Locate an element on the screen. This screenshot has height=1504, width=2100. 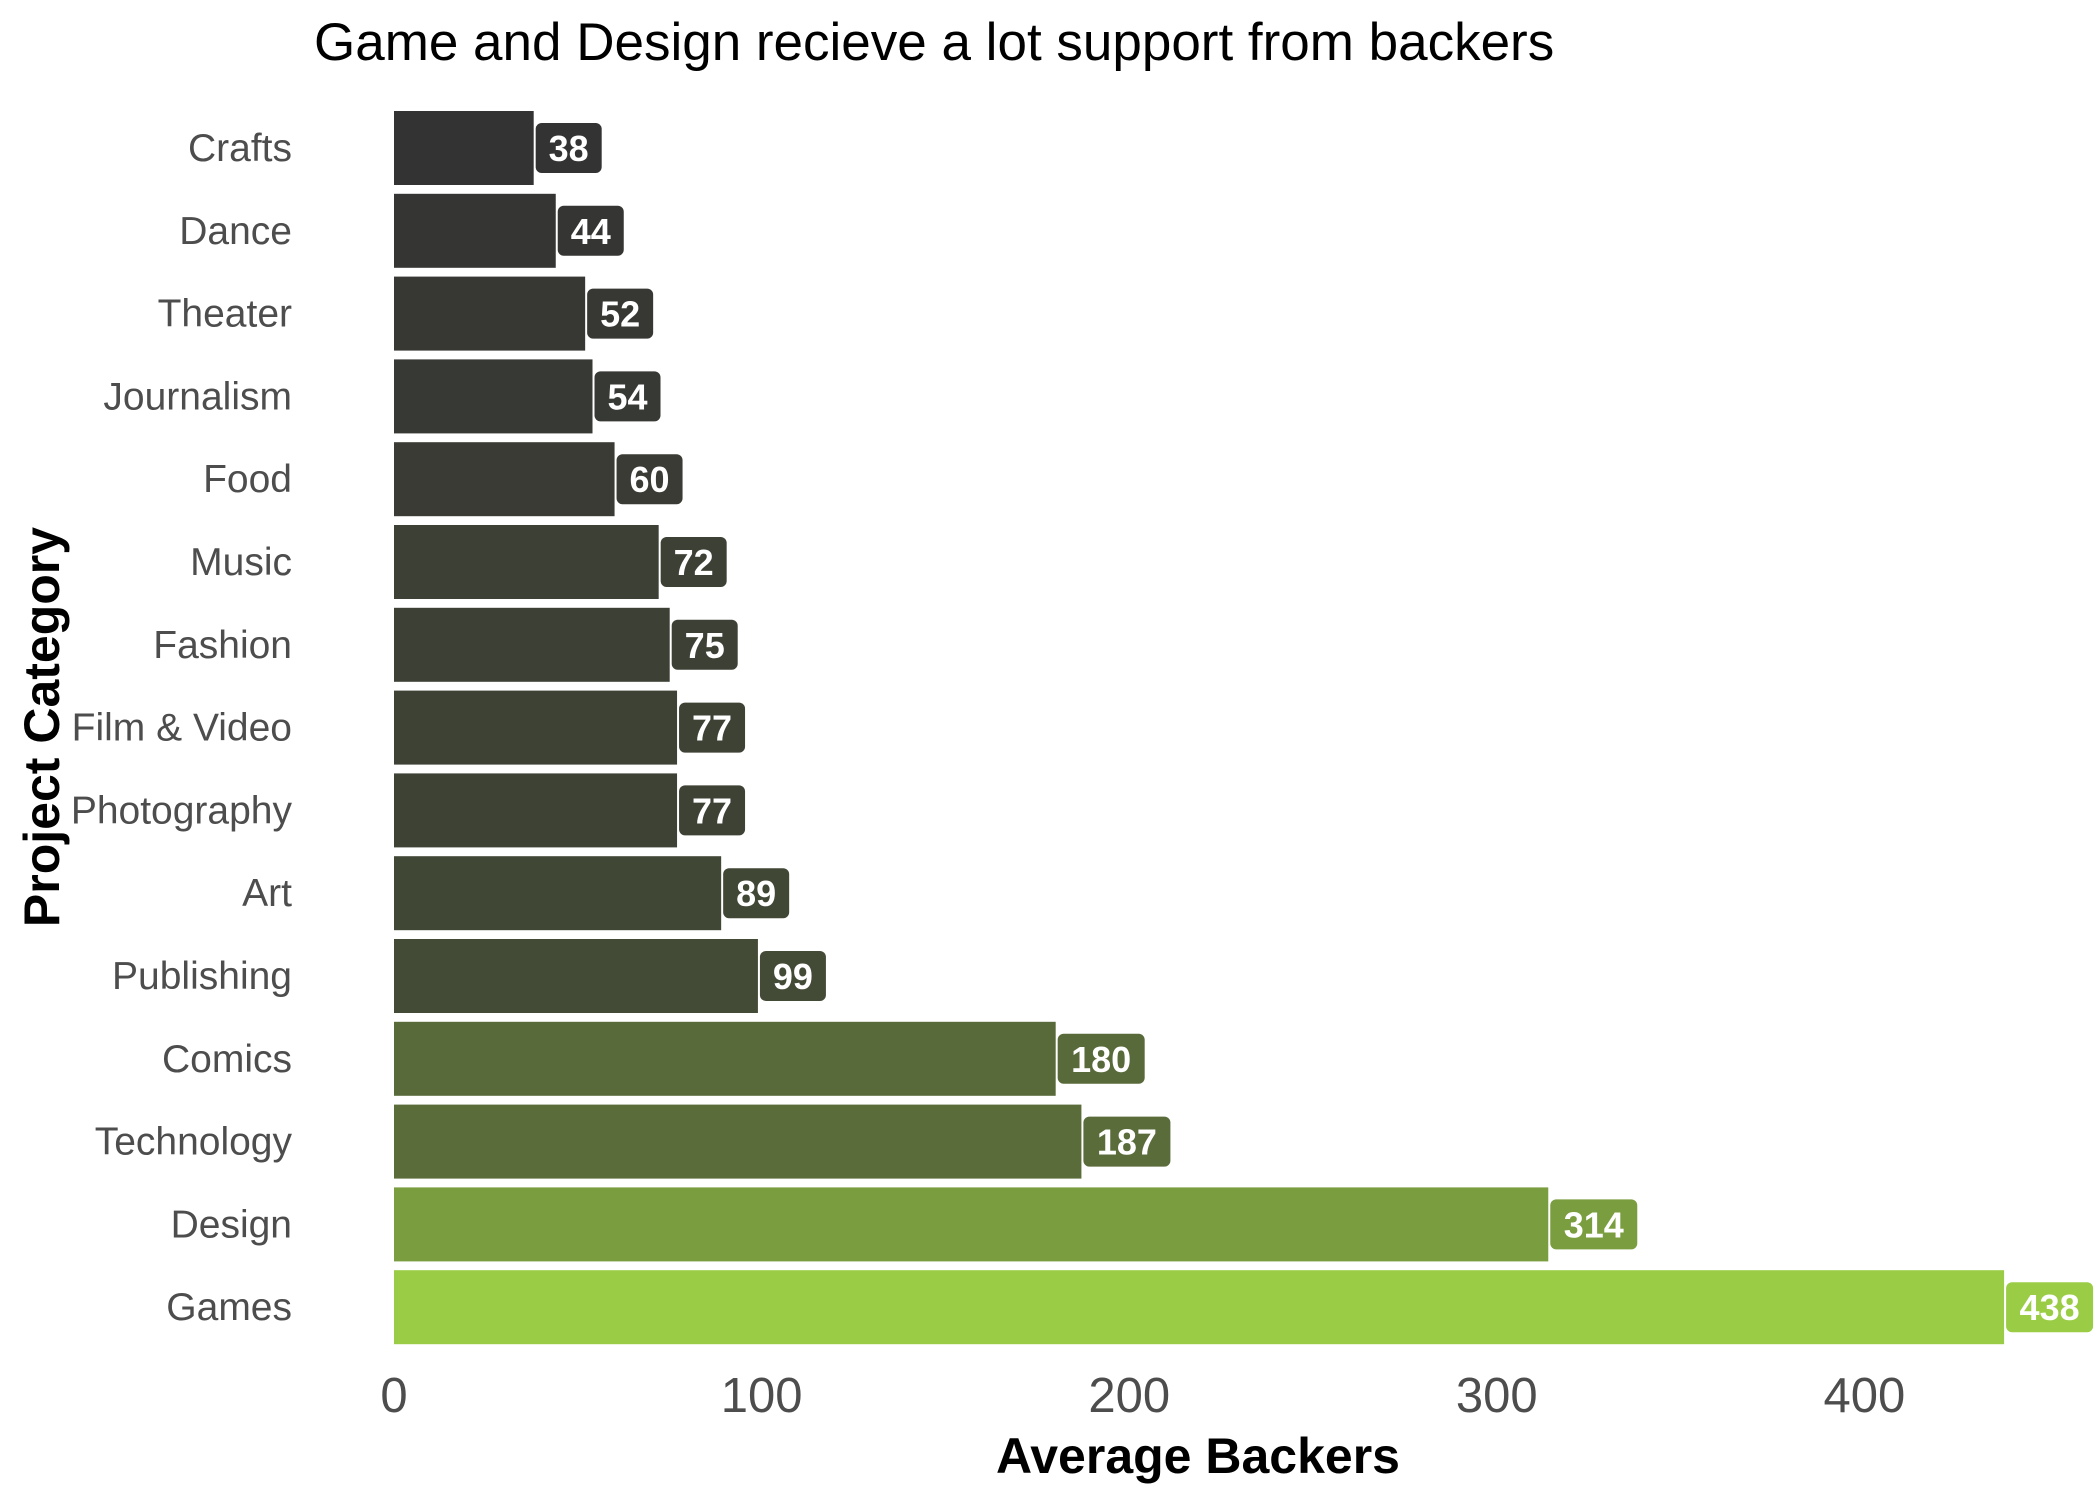
data-label-box-music is located at coordinates (693, 562).